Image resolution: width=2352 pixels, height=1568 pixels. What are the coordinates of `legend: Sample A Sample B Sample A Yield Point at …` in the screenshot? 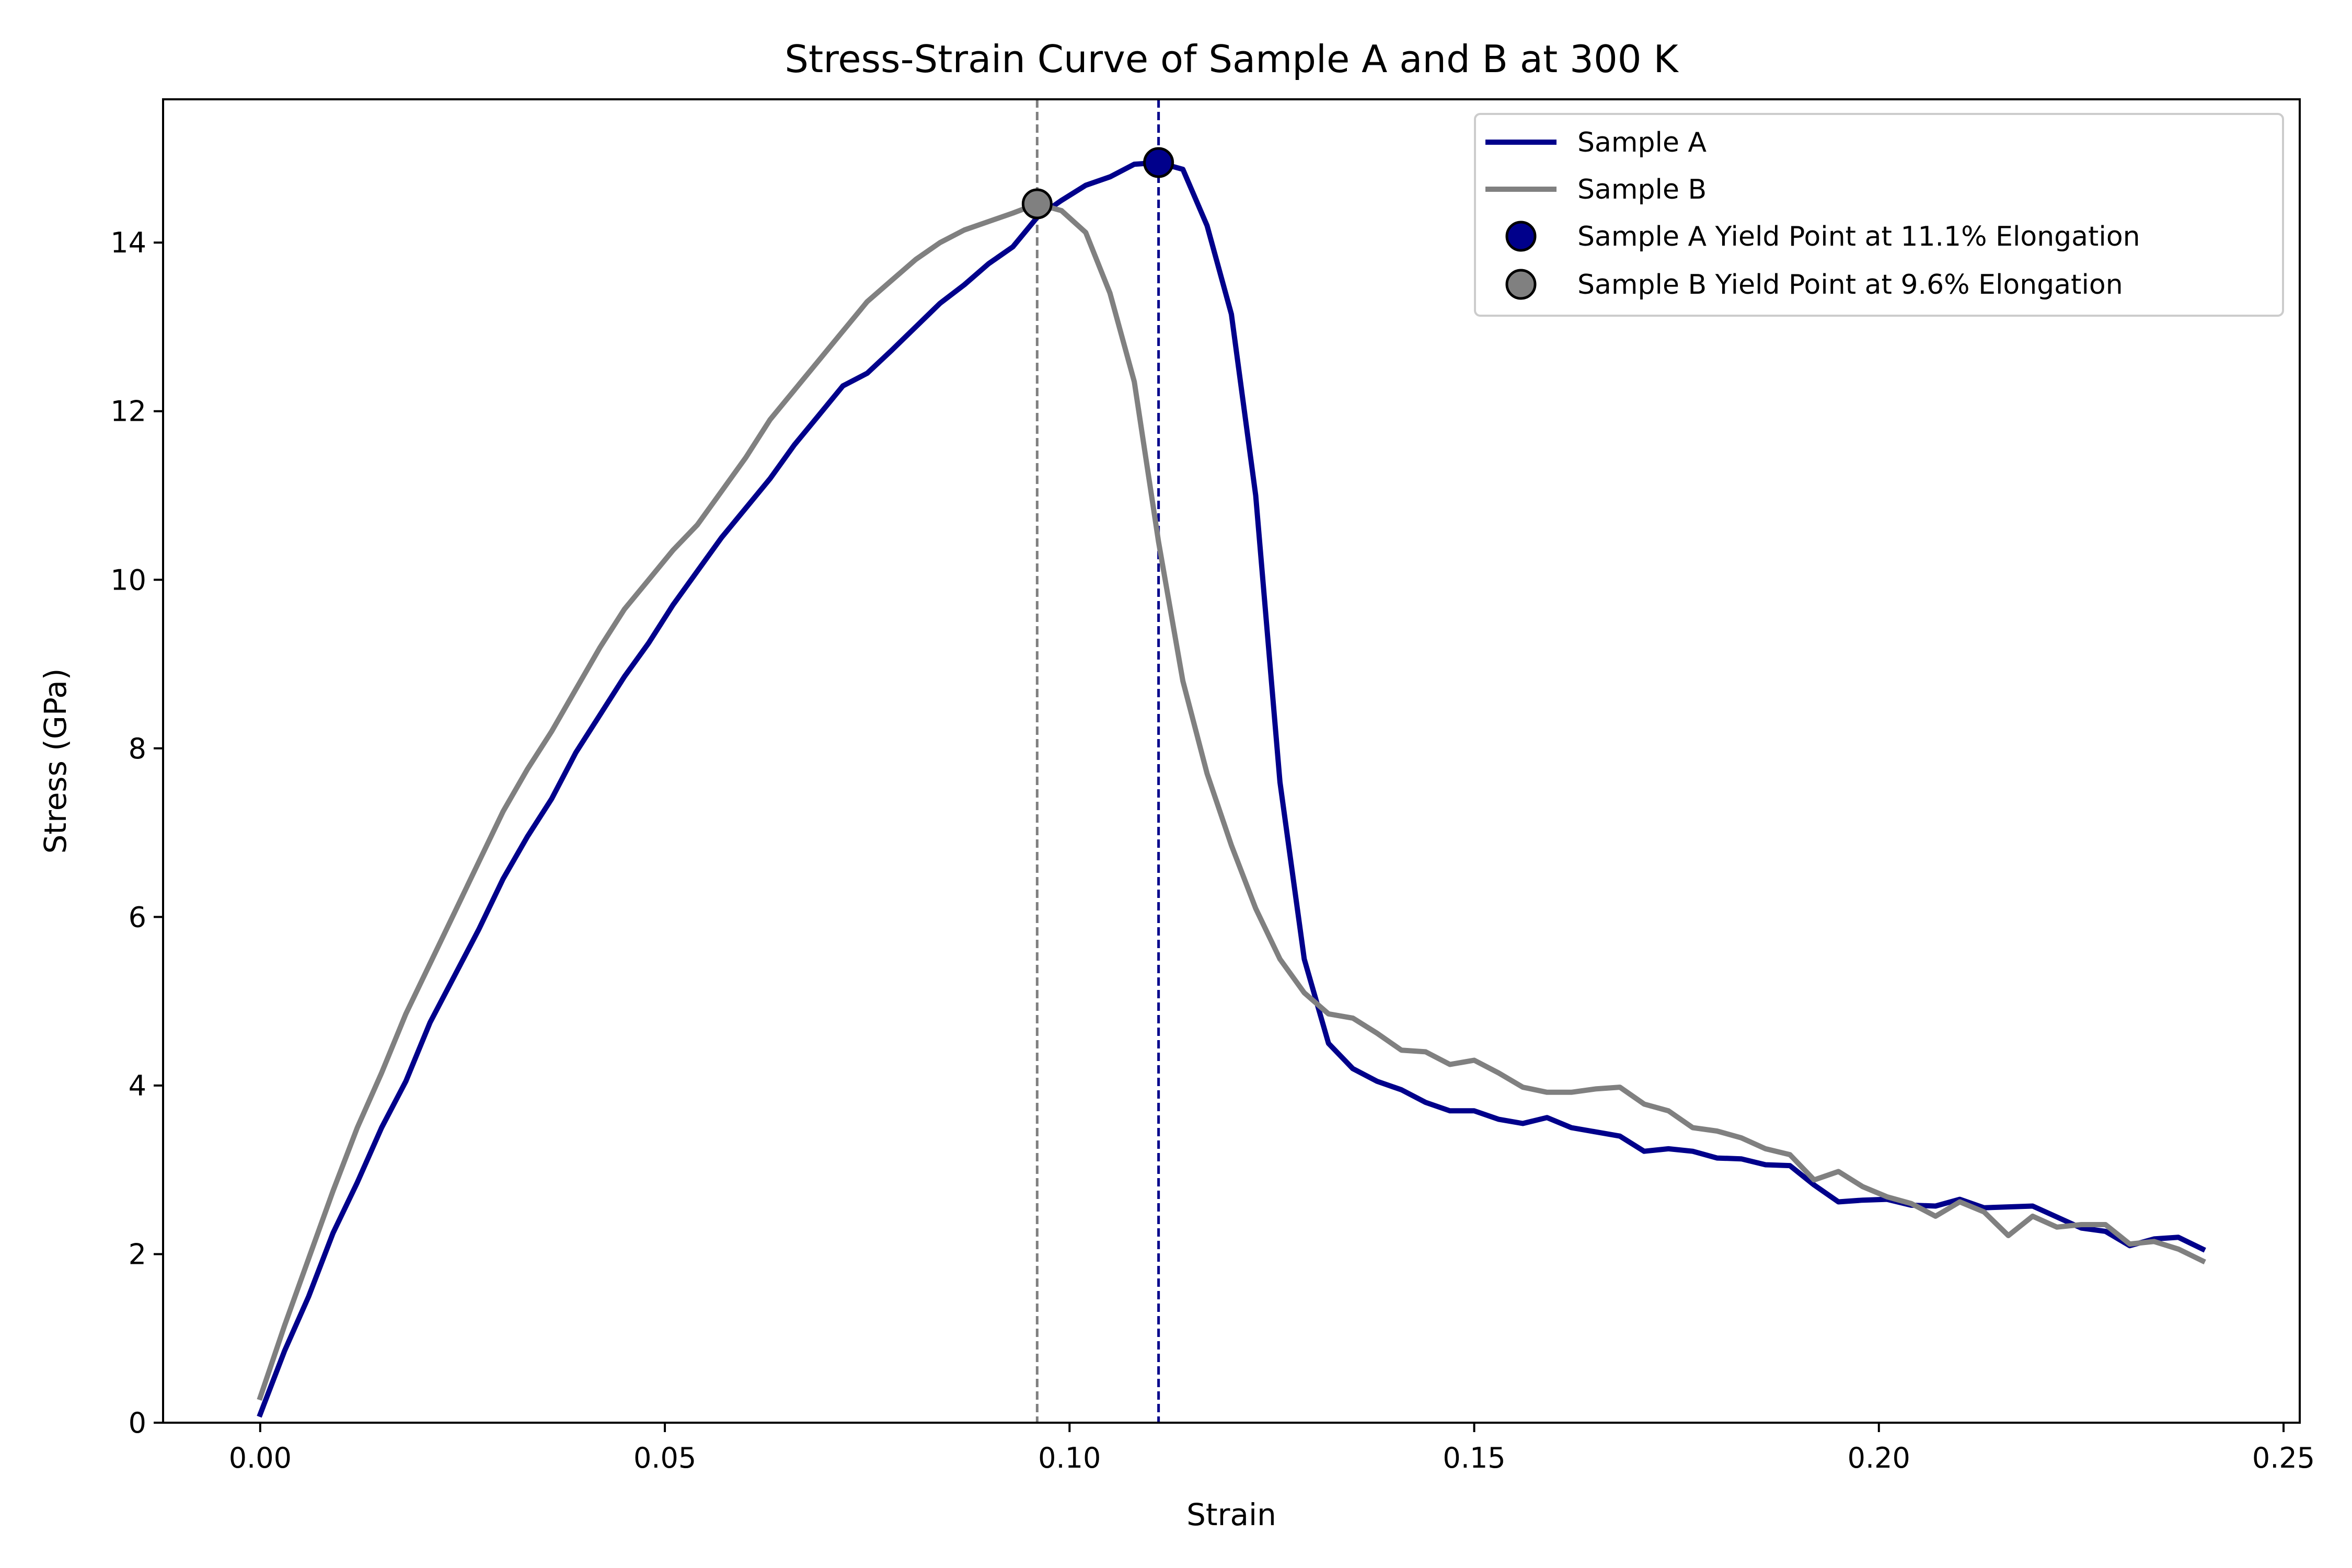 It's located at (1879, 215).